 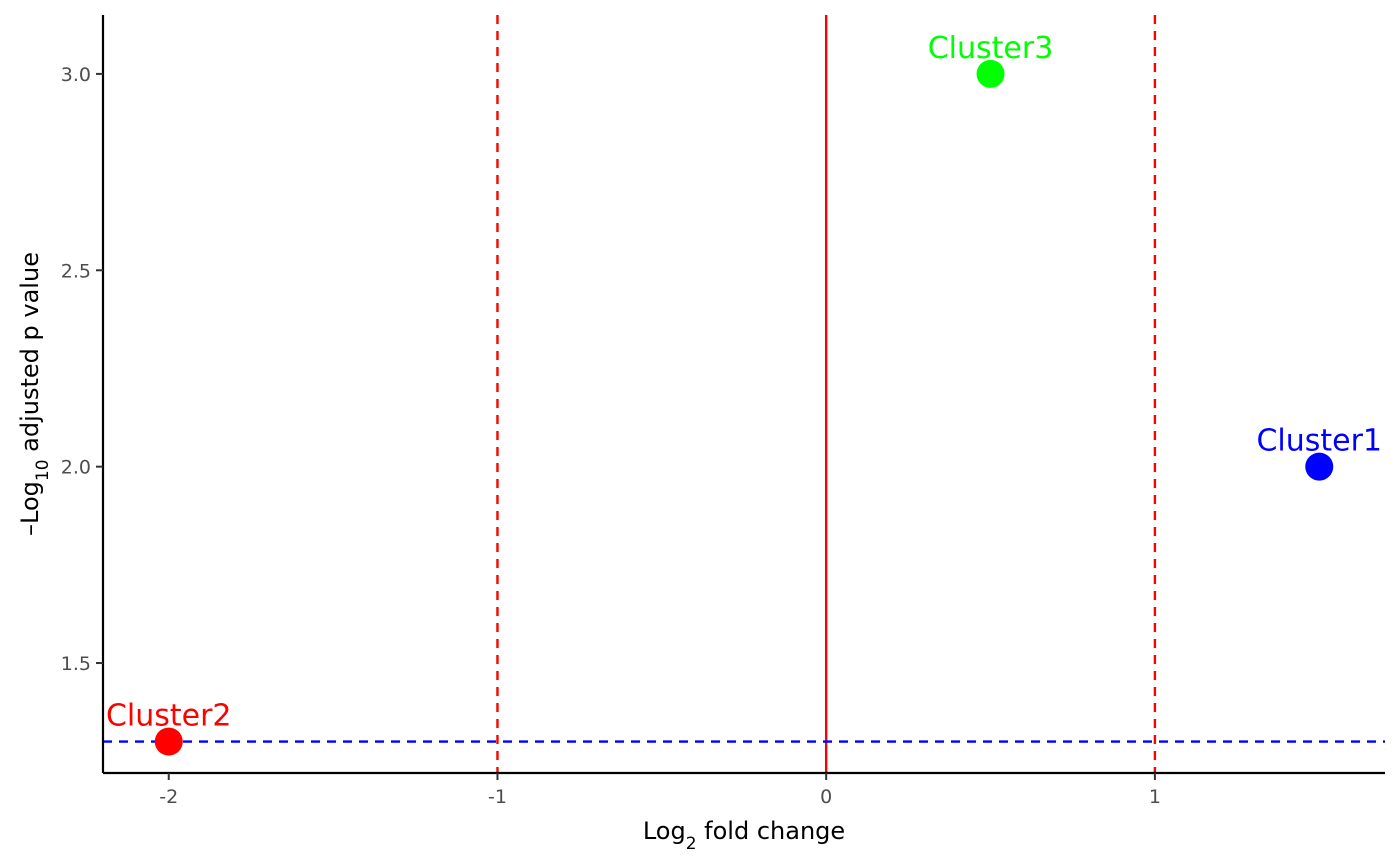 I want to click on point-label-cluster2: Cluster2, so click(x=169, y=716).